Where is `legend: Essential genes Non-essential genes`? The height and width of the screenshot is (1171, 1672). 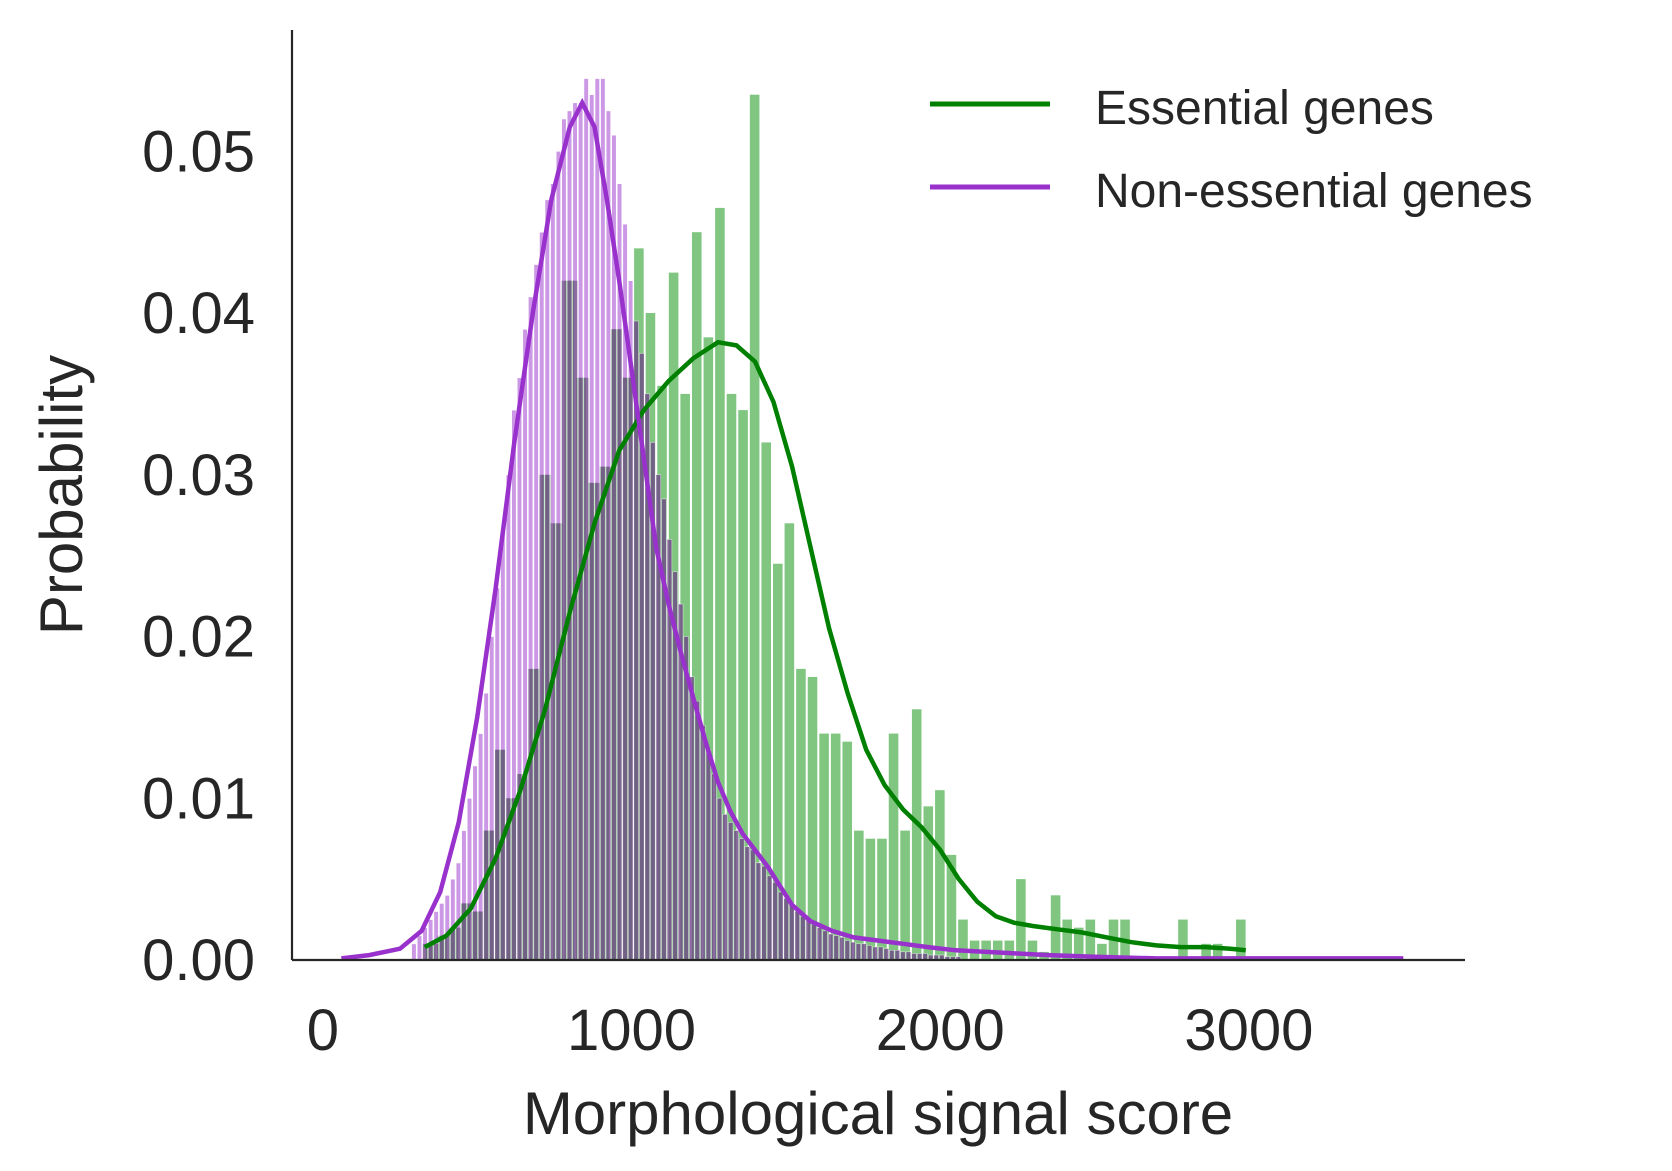
legend: Essential genes Non-essential genes is located at coordinates (1231, 150).